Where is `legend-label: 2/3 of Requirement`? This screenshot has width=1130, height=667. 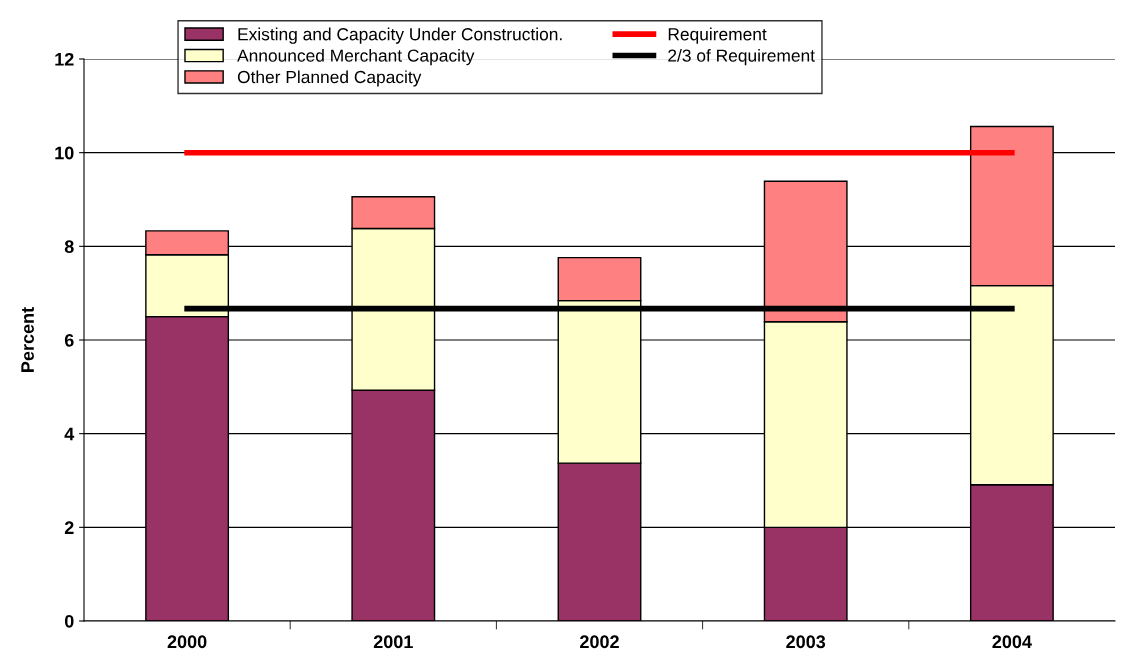
legend-label: 2/3 of Requirement is located at coordinates (741, 57).